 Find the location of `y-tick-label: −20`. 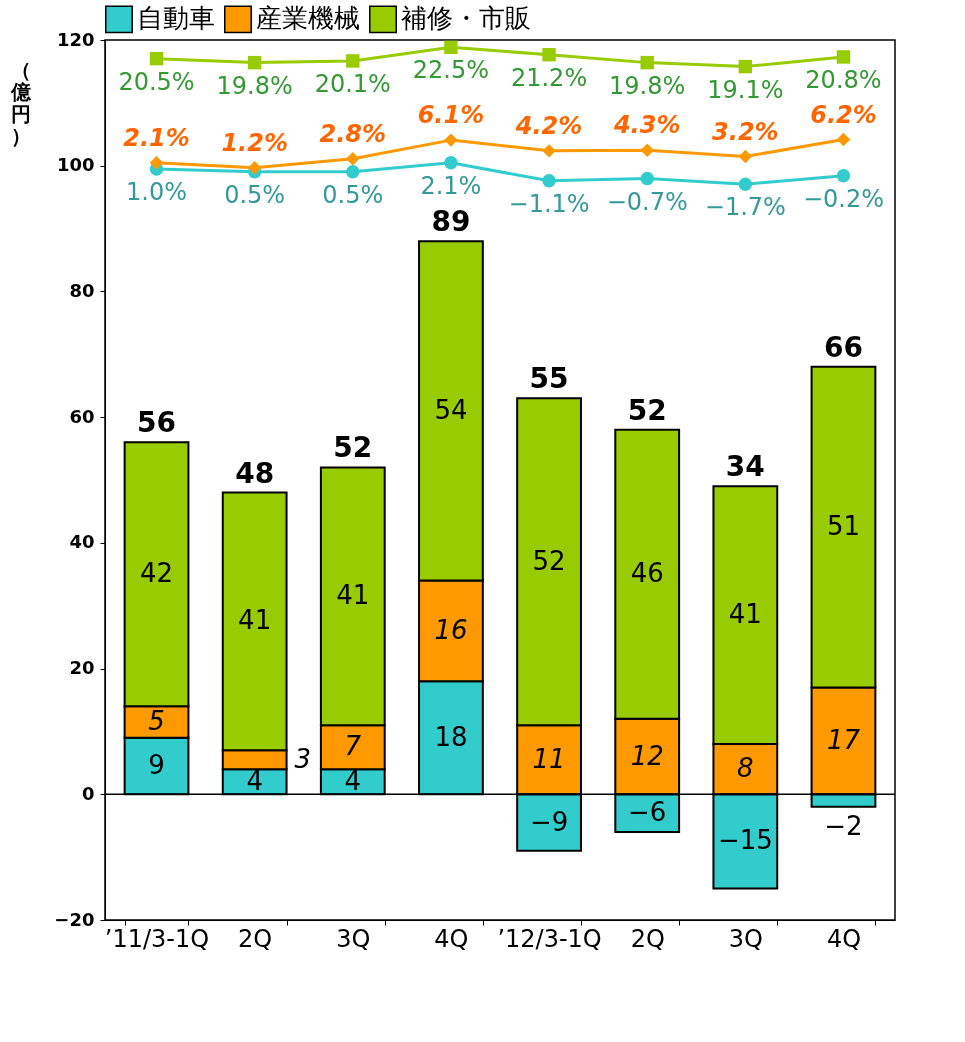

y-tick-label: −20 is located at coordinates (74, 919).